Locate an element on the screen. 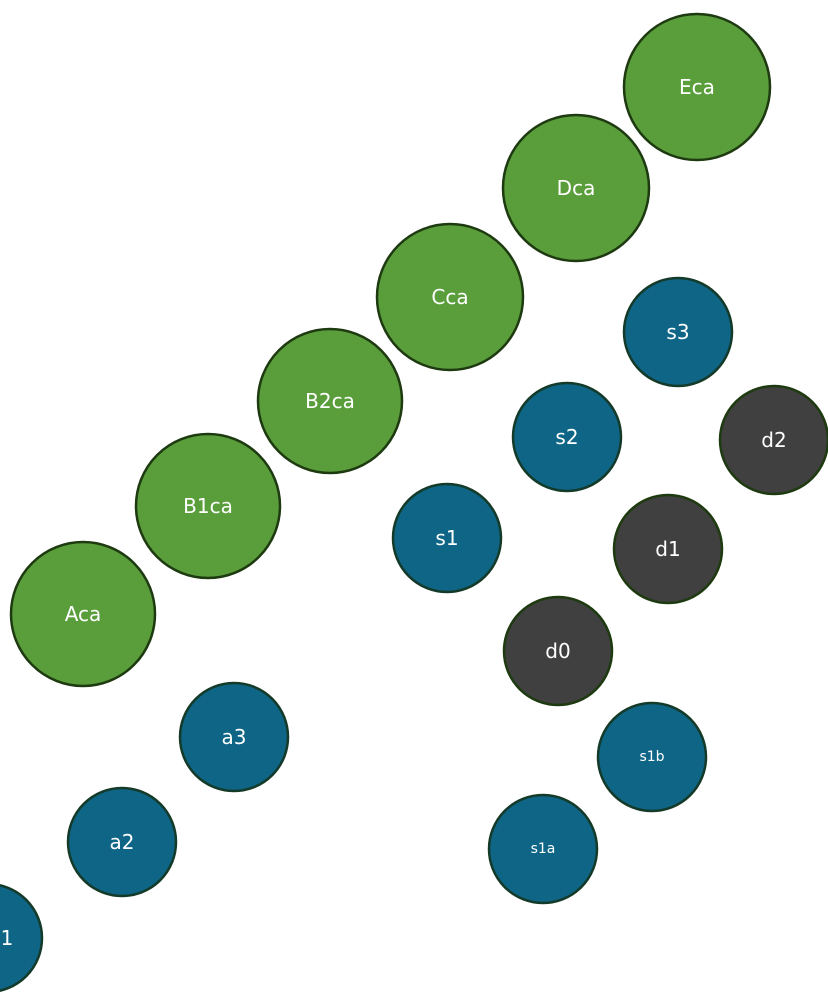  circle-node: Dca is located at coordinates (576, 188).